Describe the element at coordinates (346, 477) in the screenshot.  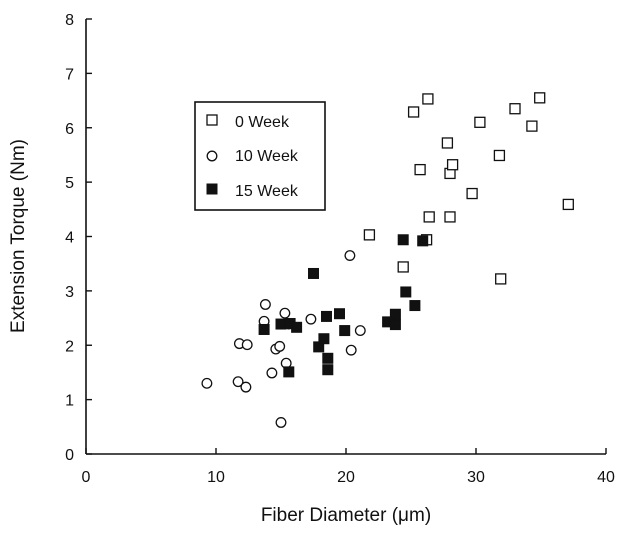
I see `x-tick-label-20: 20` at that location.